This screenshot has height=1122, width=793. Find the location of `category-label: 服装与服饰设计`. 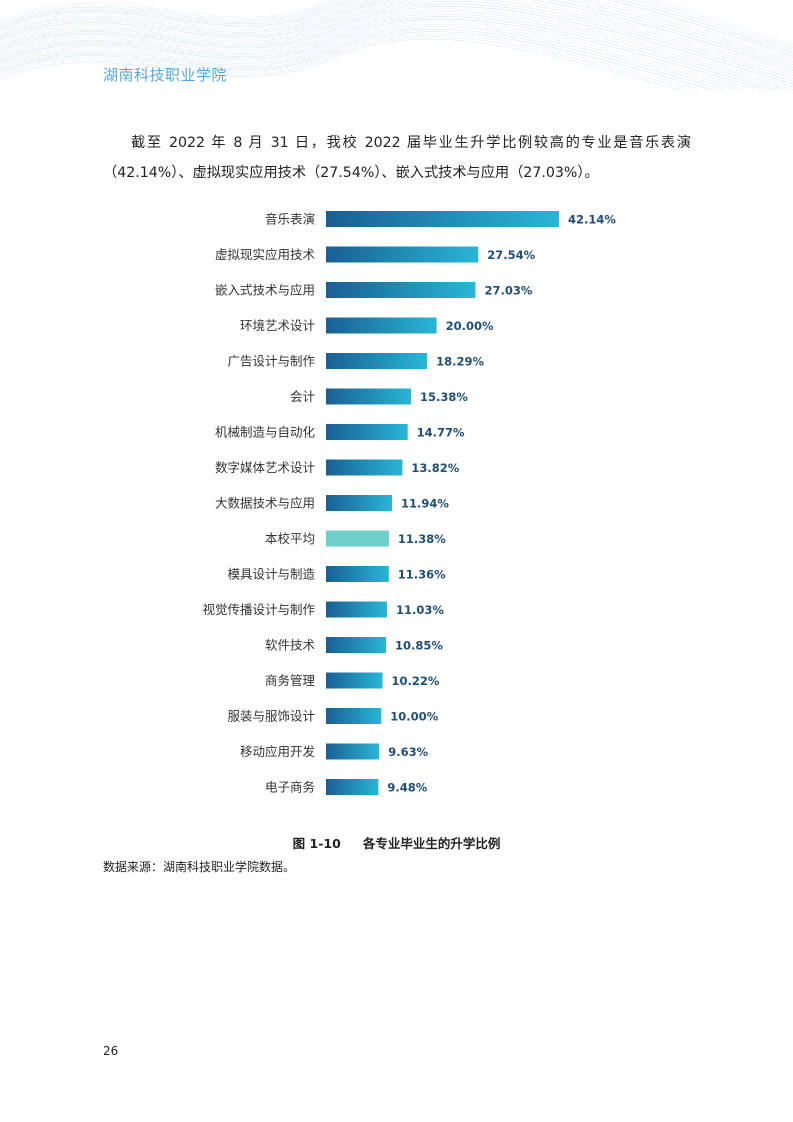

category-label: 服装与服饰设计 is located at coordinates (271, 716).